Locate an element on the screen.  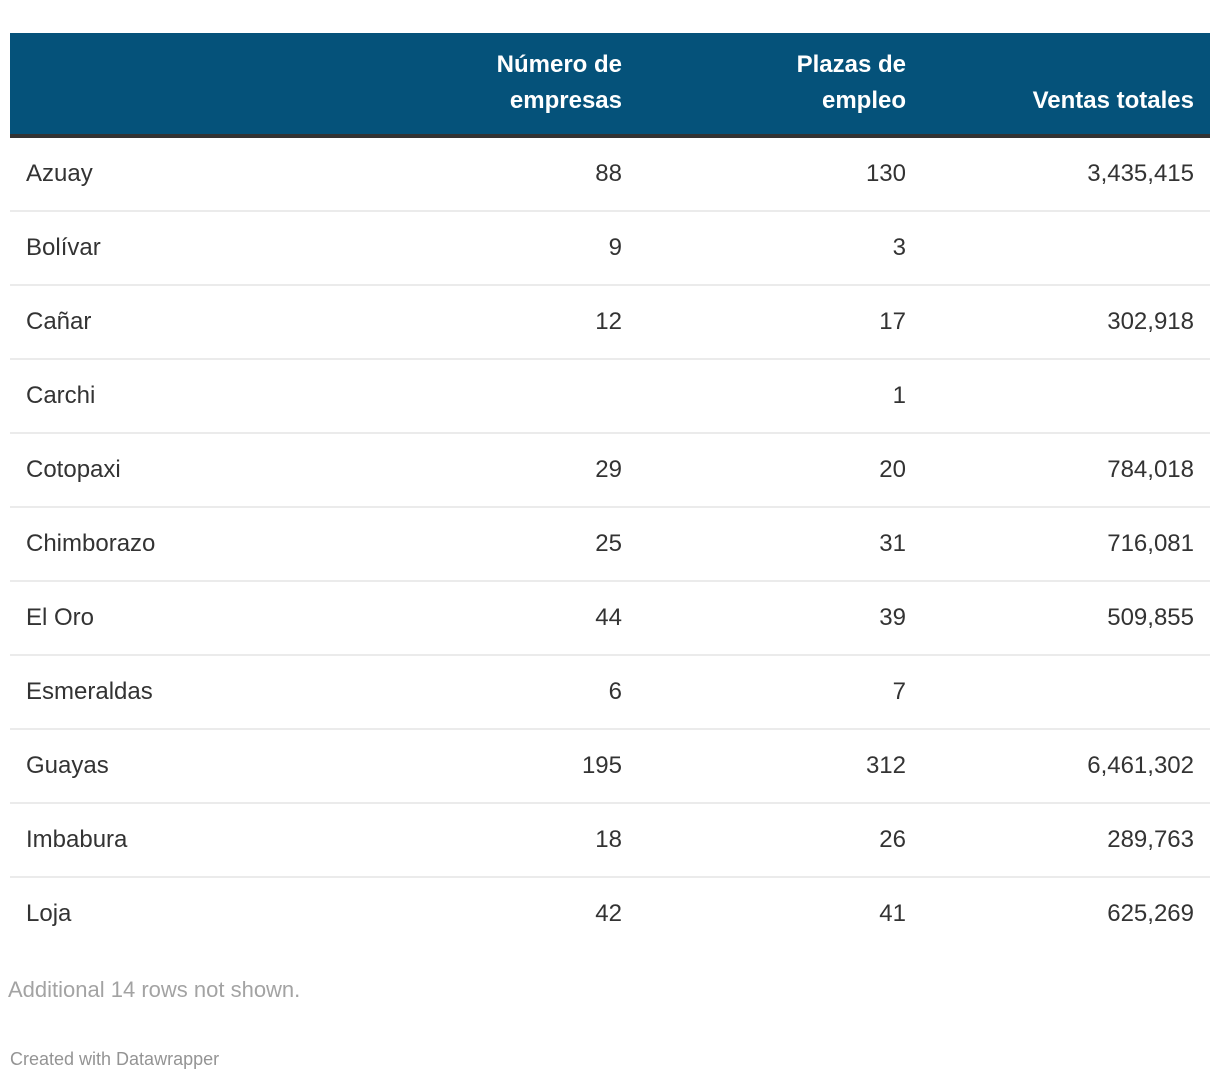
empresas-cell: 18 is located at coordinates (522, 840).